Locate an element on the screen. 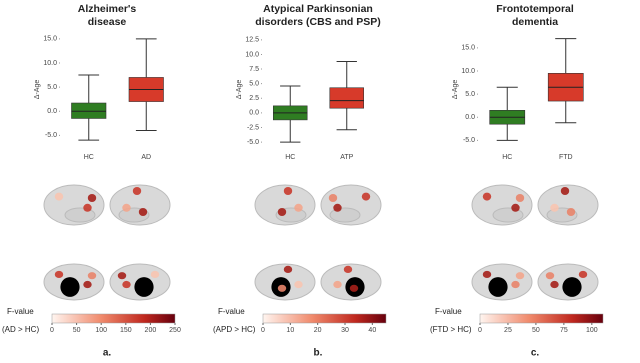  panel-title: Alzheimer's is located at coordinates (107, 9).